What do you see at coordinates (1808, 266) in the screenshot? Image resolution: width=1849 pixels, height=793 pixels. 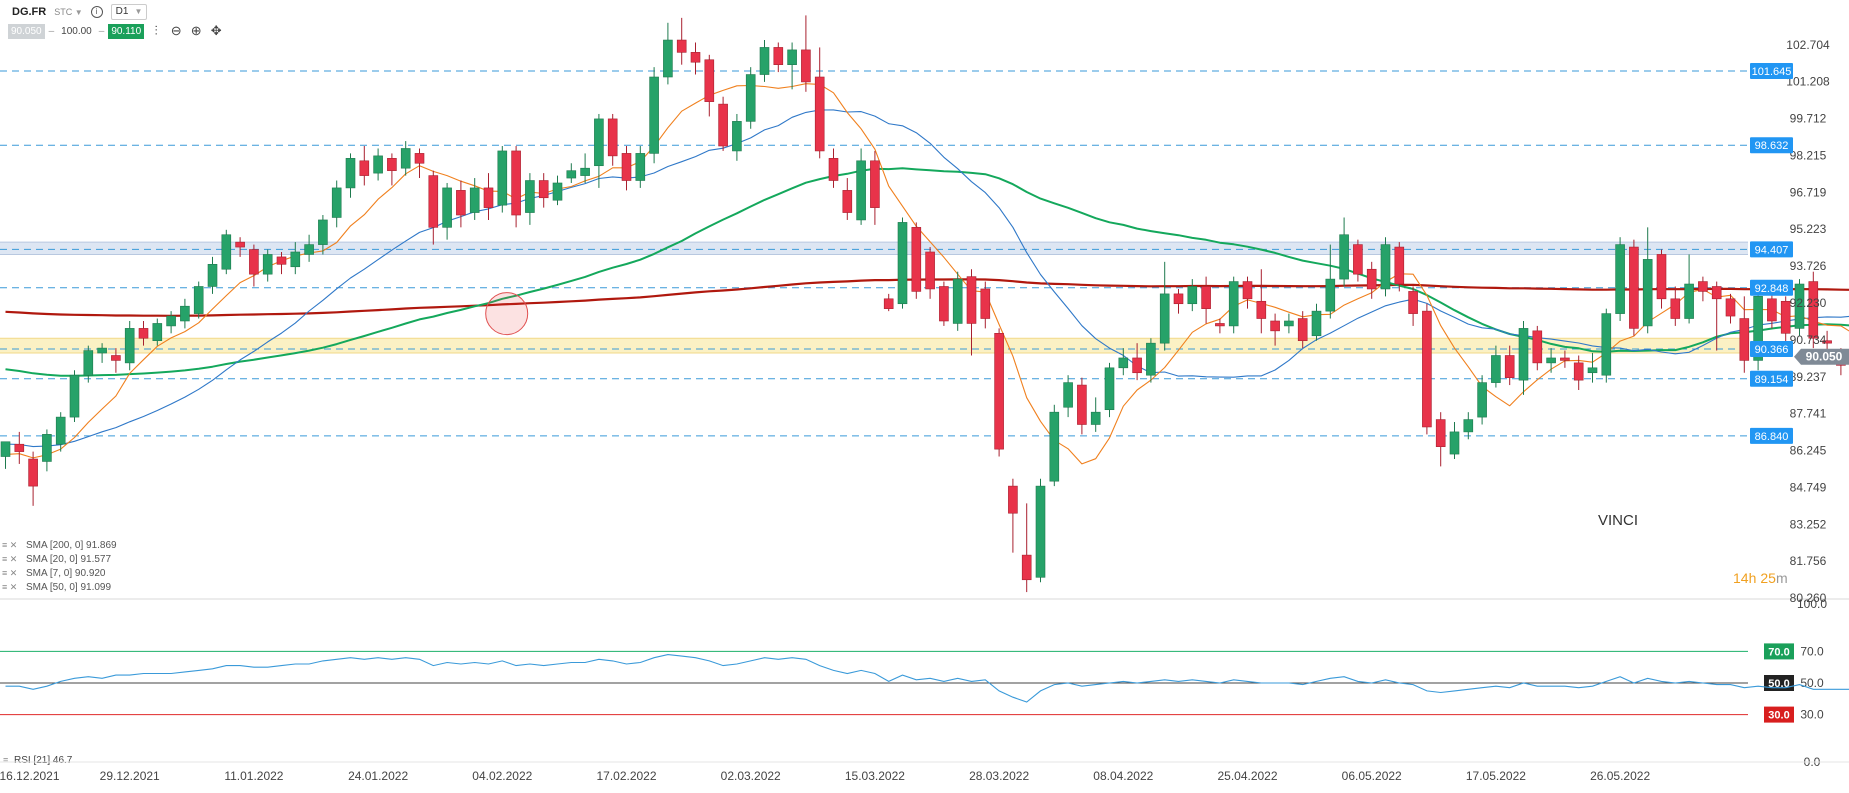 I see `price-tick-label: 93.726` at bounding box center [1808, 266].